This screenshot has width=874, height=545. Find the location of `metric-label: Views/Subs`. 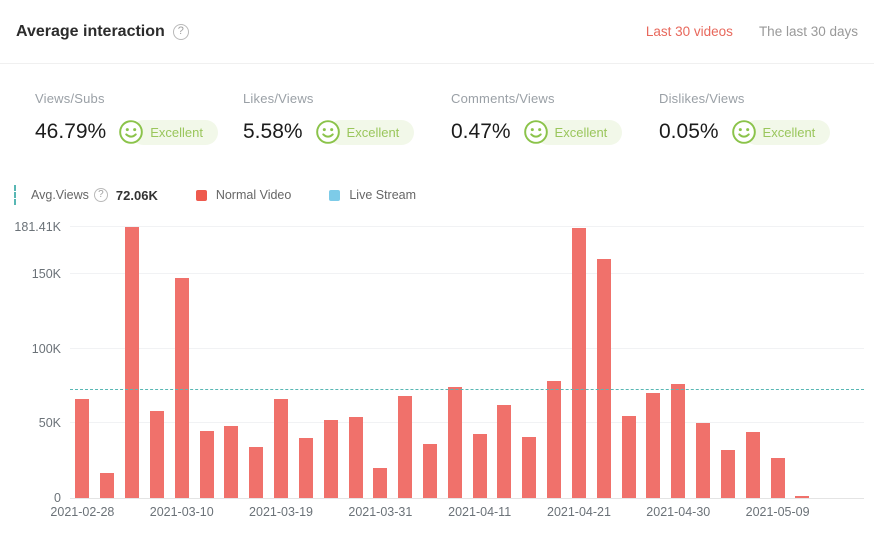

metric-label: Views/Subs is located at coordinates (70, 98).